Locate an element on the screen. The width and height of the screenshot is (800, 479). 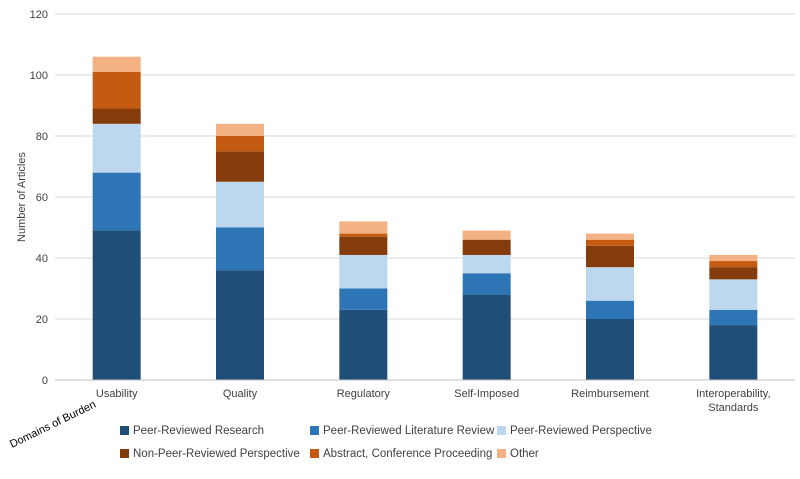
y-tick-label: 60 is located at coordinates (42, 198).